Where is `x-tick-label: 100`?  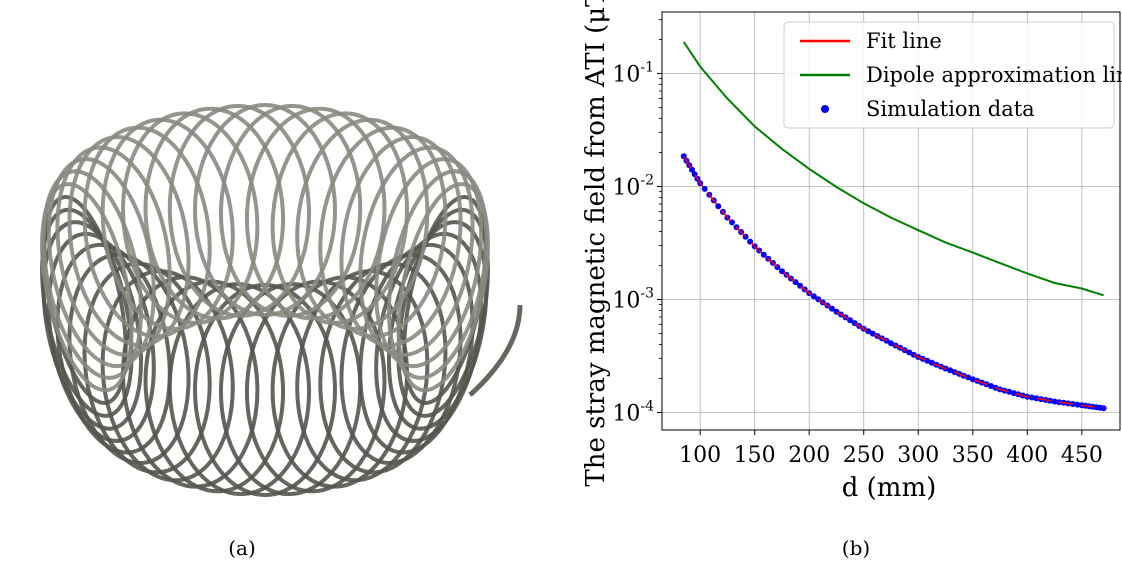 x-tick-label: 100 is located at coordinates (700, 455).